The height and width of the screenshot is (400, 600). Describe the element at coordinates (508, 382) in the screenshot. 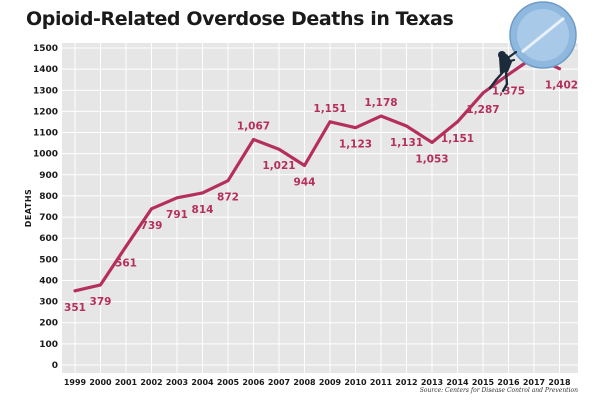

I see `x-tick-label: 2016` at that location.